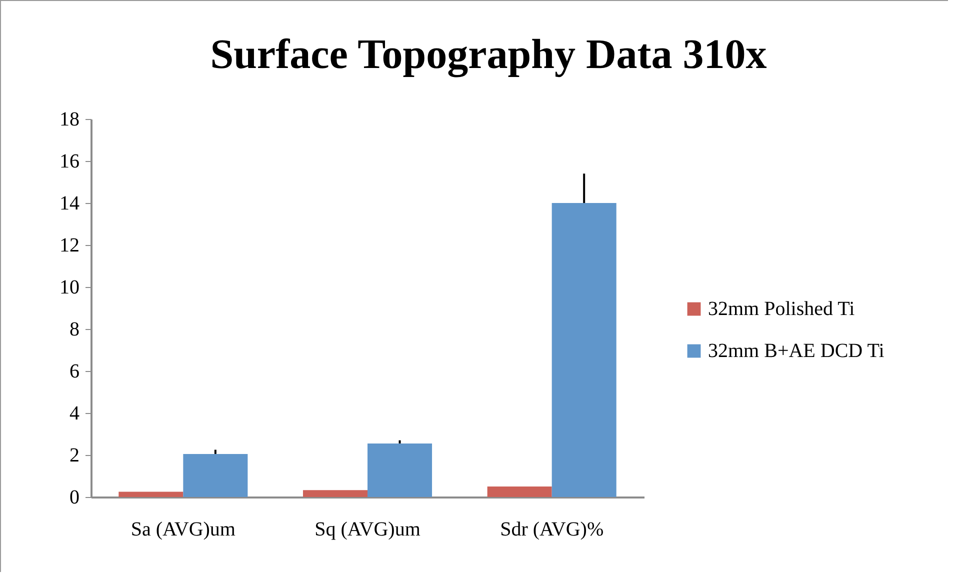 Image resolution: width=956 pixels, height=580 pixels. I want to click on y-tick-label: 0, so click(75, 497).